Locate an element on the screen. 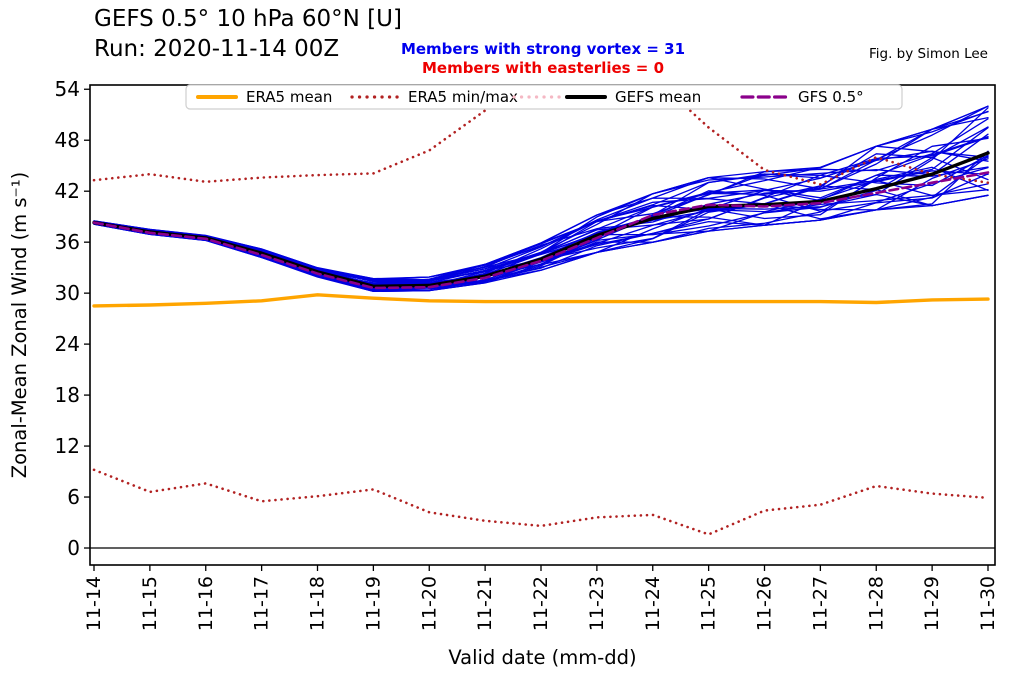  x-tick-label: 11-30 is located at coordinates (988, 603).